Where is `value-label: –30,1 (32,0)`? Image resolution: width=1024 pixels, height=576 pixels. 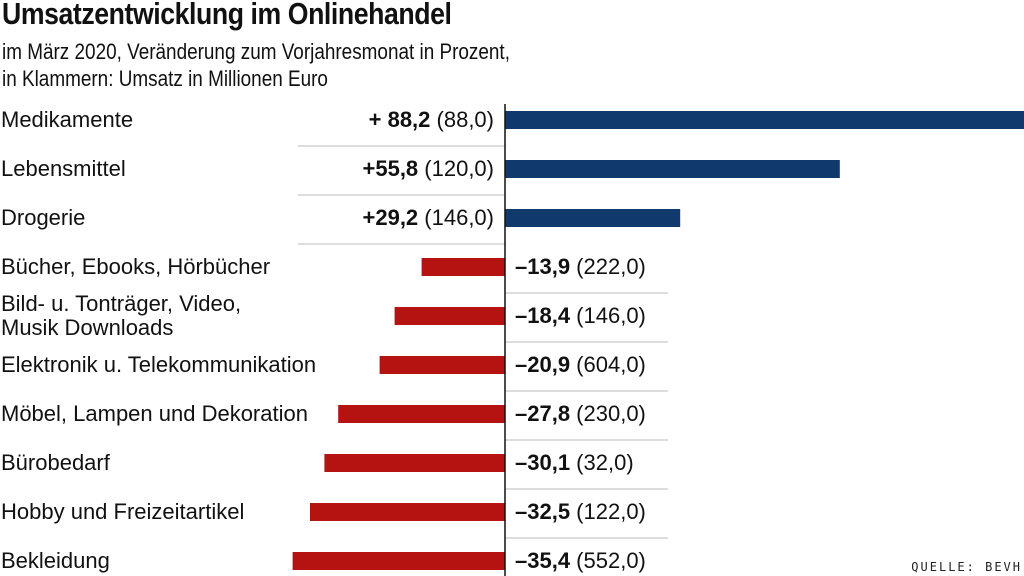
value-label: –30,1 (32,0) is located at coordinates (574, 462).